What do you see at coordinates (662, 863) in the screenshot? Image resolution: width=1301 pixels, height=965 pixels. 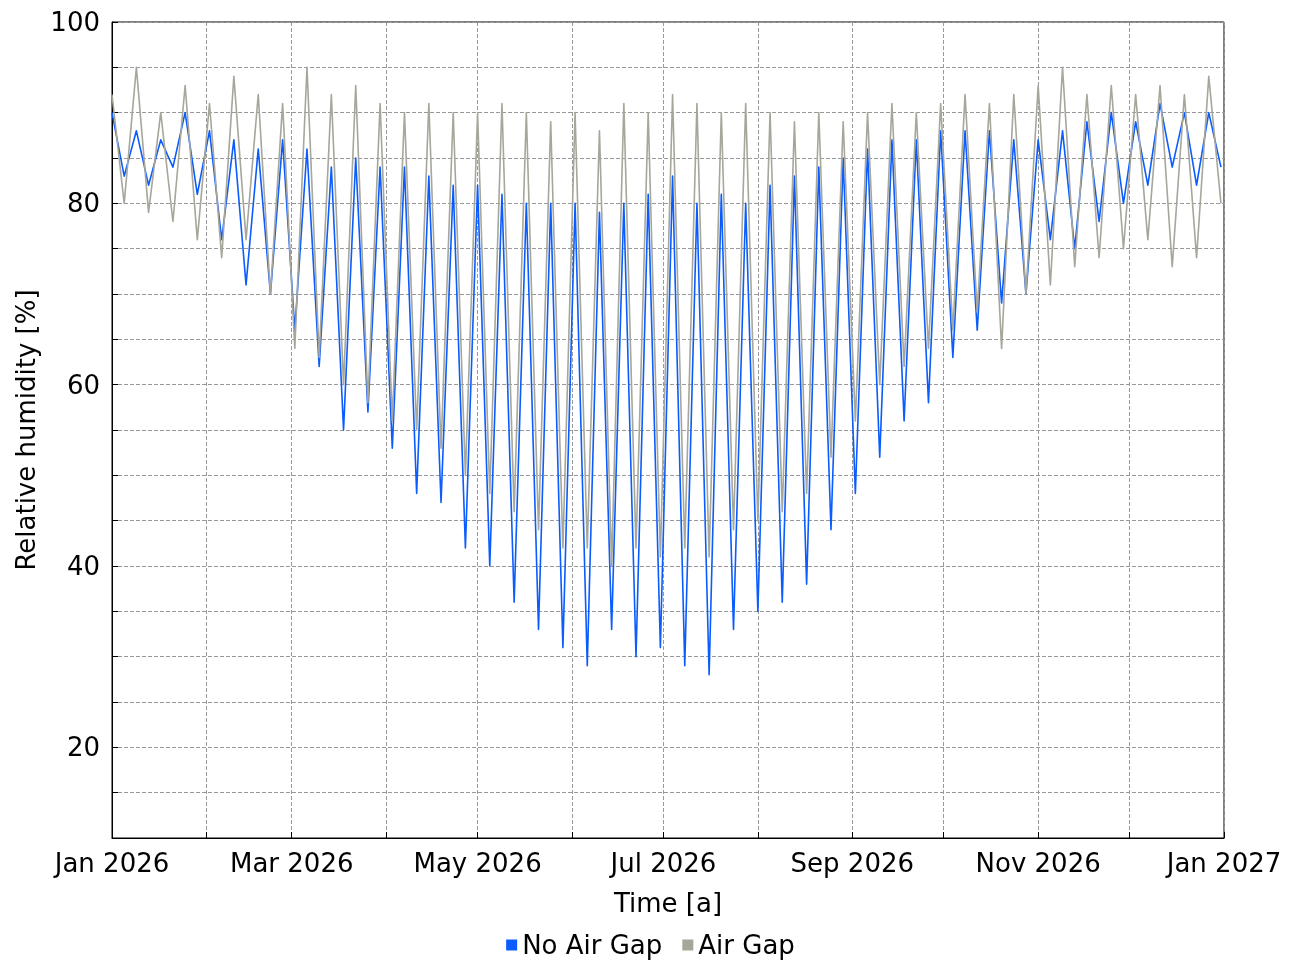 I see `x-tick-label: Jul 2026` at bounding box center [662, 863].